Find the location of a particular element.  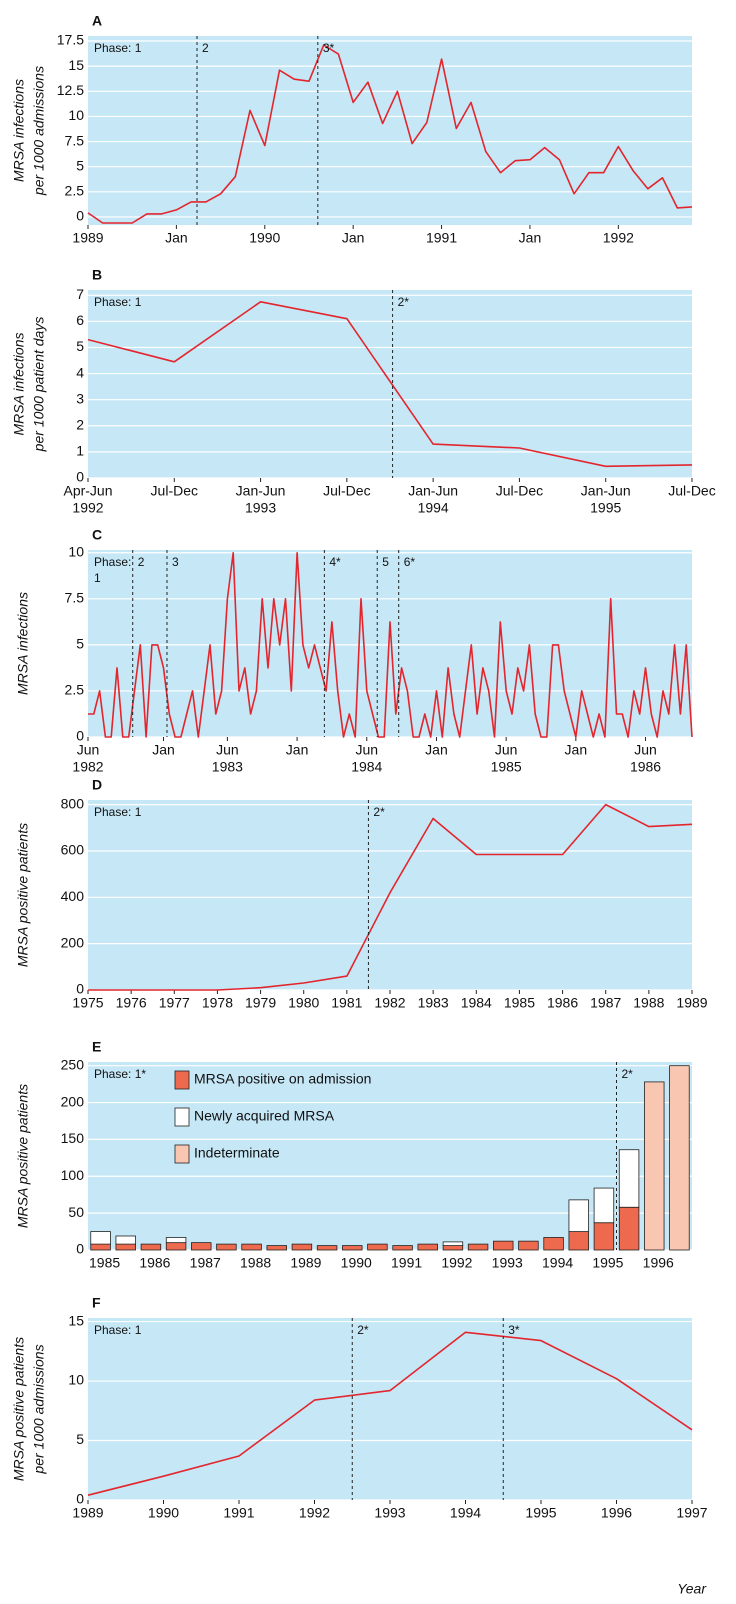

x-tick-label: 1982 is located at coordinates (389, 1003).